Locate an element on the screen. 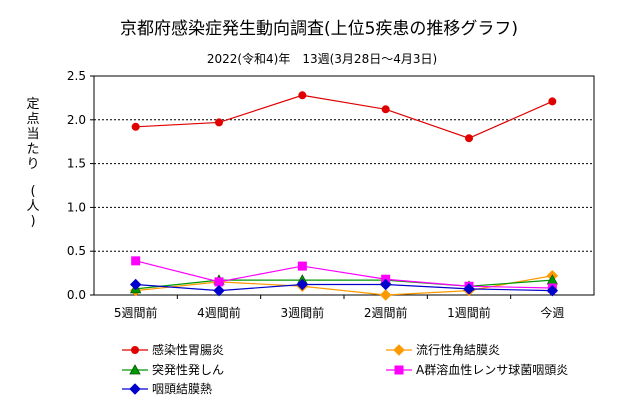 The image size is (639, 415). x-tick-label: 4週間前 is located at coordinates (219, 312).